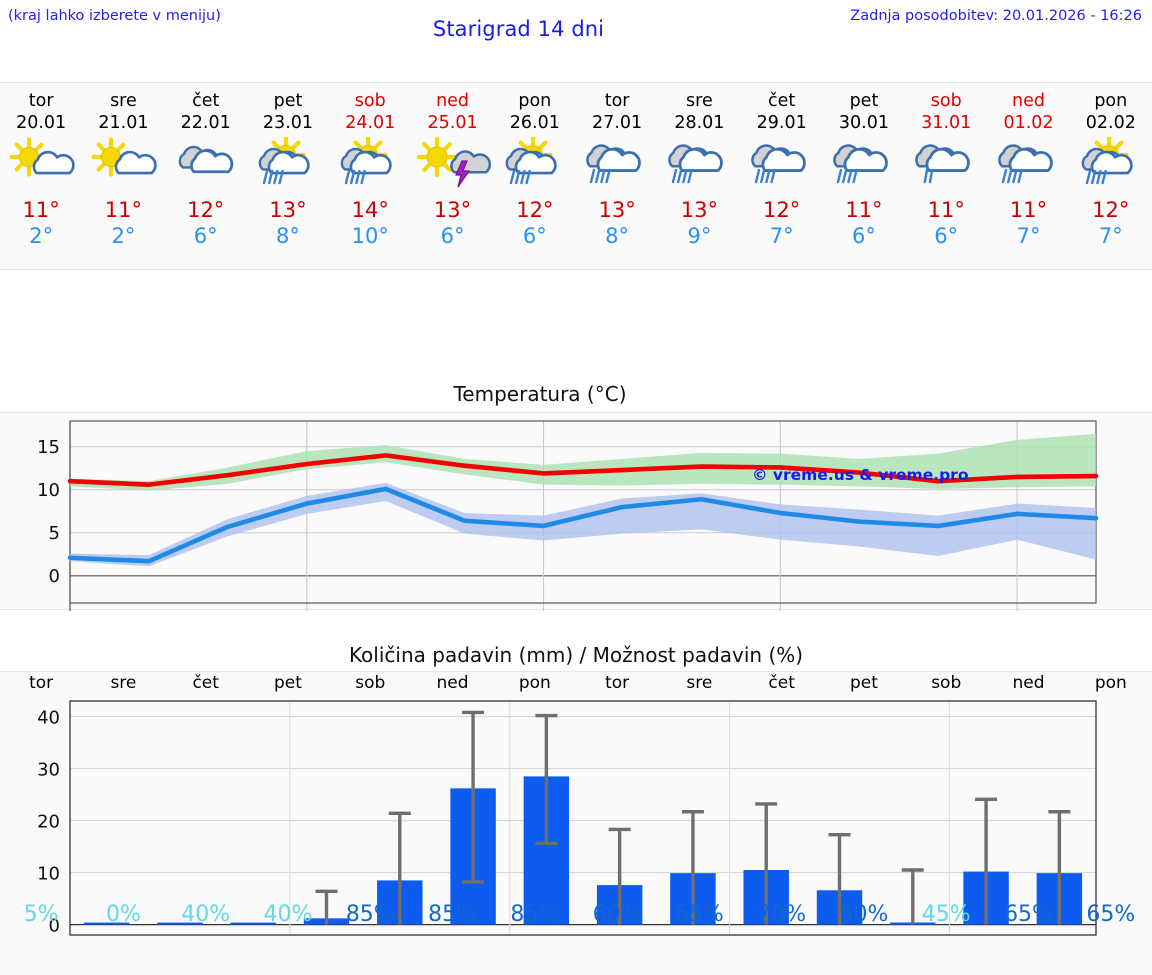  I want to click on sun-cloud-icon, so click(41, 165).